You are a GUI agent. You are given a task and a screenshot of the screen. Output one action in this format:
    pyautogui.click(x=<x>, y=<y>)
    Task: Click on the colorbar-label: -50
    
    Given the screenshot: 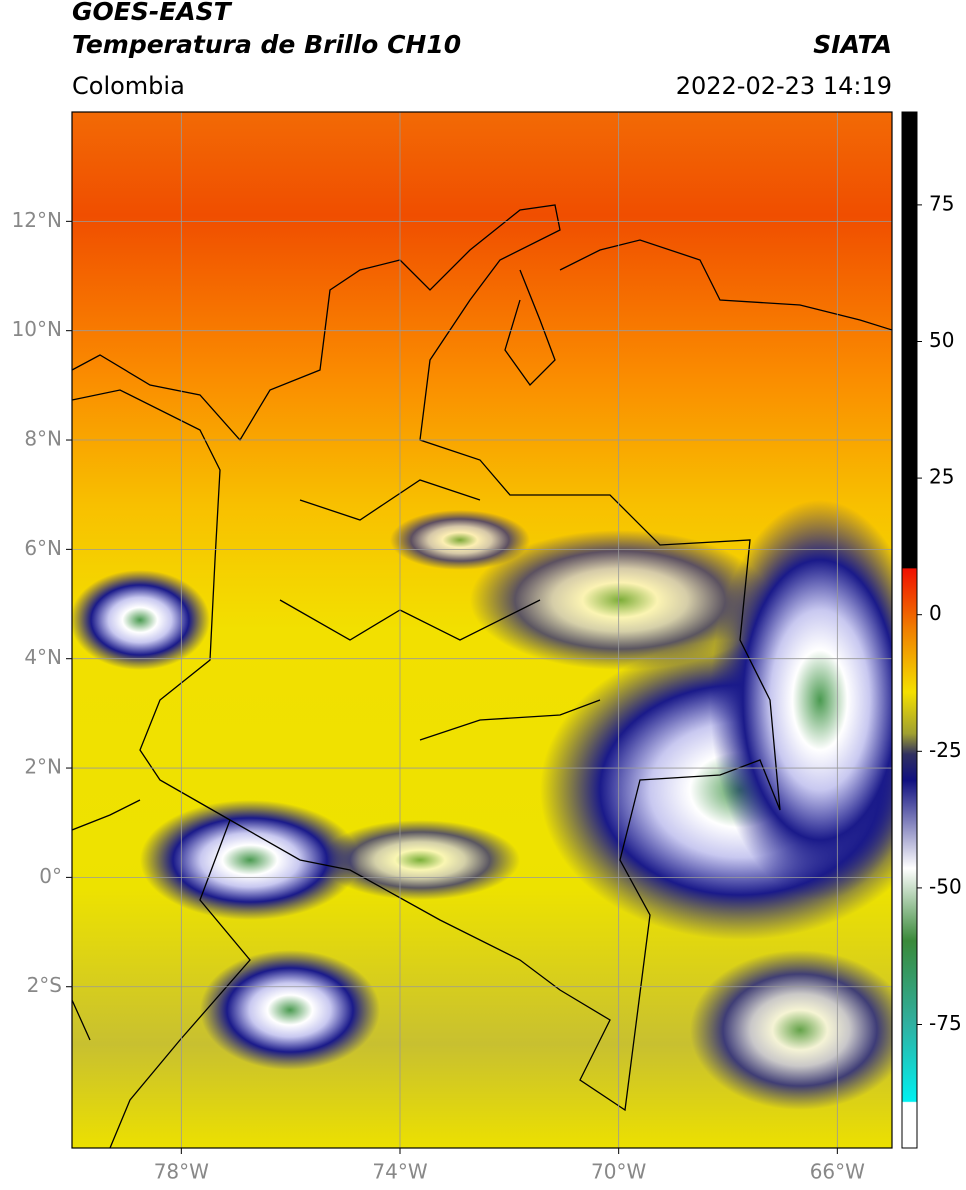 What is the action you would take?
    pyautogui.click(x=945, y=886)
    